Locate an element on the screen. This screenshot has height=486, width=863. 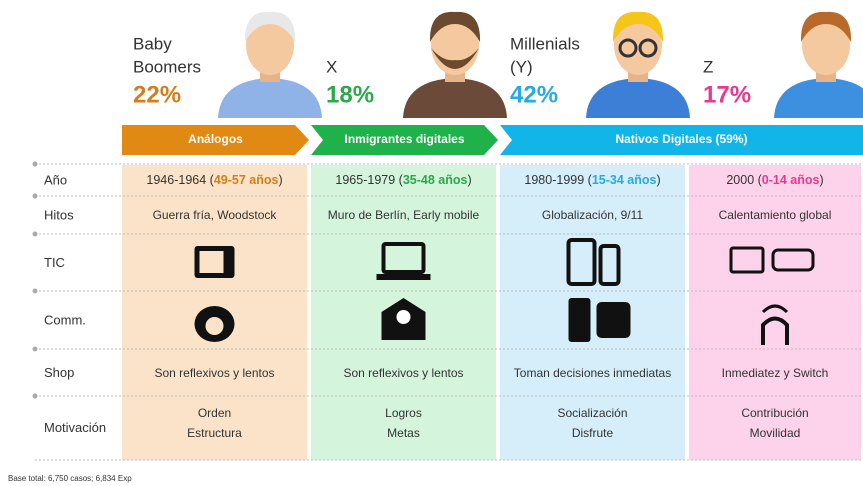
avatar-beard is located at coordinates (455, 58).